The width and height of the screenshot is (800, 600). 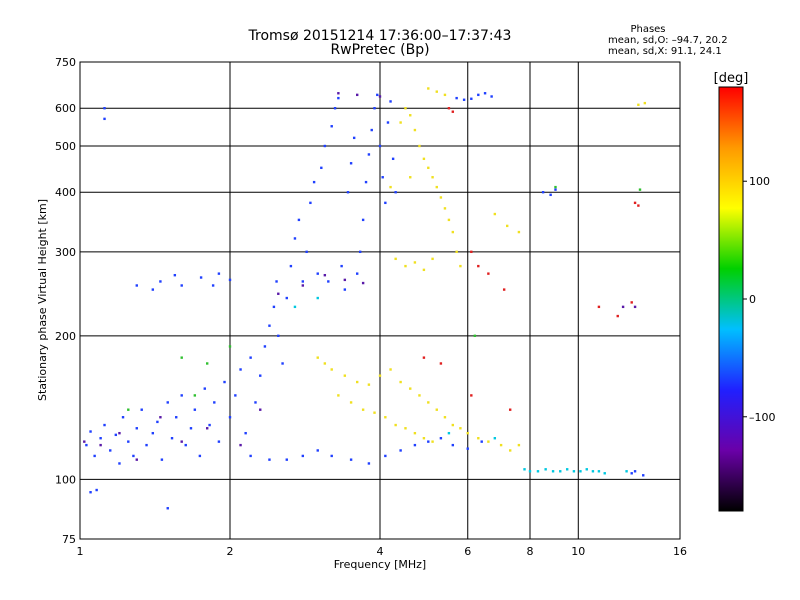 I want to click on y-tick-label: 75, so click(x=69, y=539).